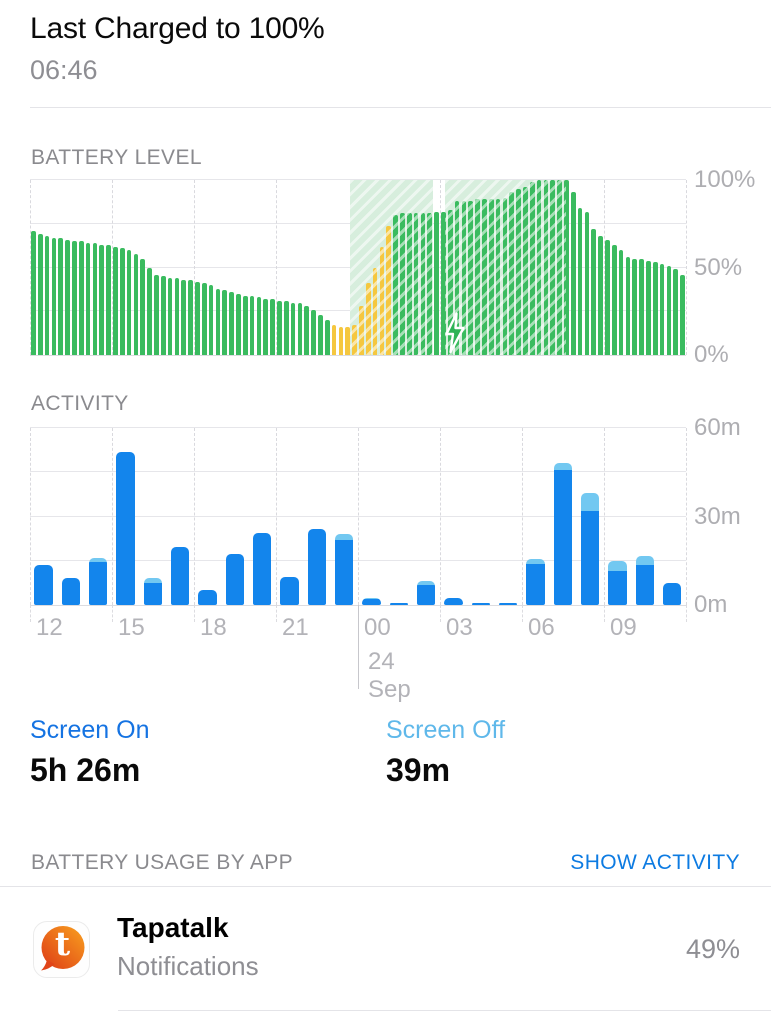 The width and height of the screenshot is (771, 1024). Describe the element at coordinates (385, 950) in the screenshot. I see `app-usage-row-tapatalk: t Tapatalk Notifications 49%` at that location.